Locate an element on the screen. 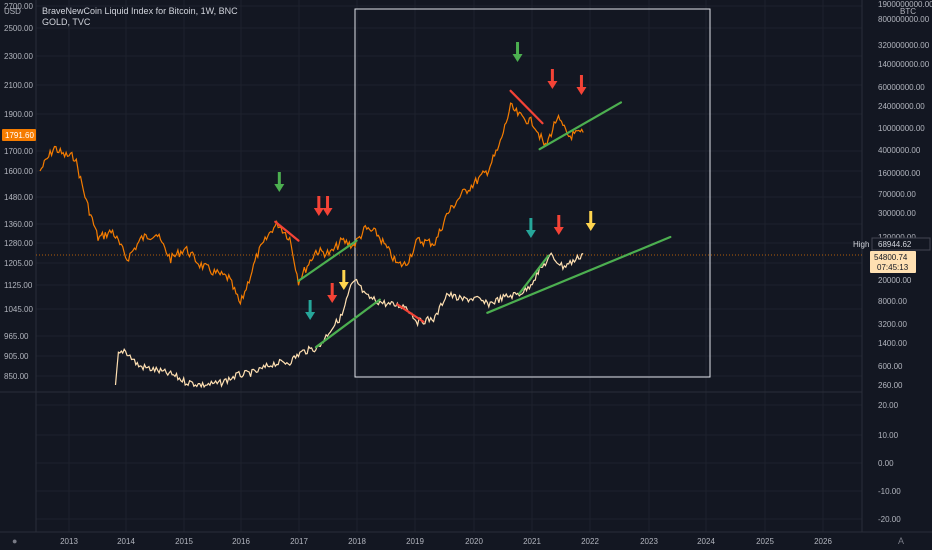 This screenshot has height=550, width=932. time-tick-label: 2024 is located at coordinates (706, 541).